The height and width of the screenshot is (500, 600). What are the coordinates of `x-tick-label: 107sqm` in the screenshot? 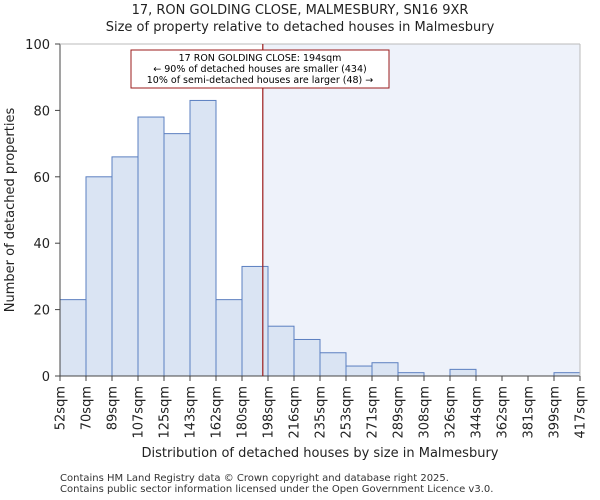 It's located at (139, 412).